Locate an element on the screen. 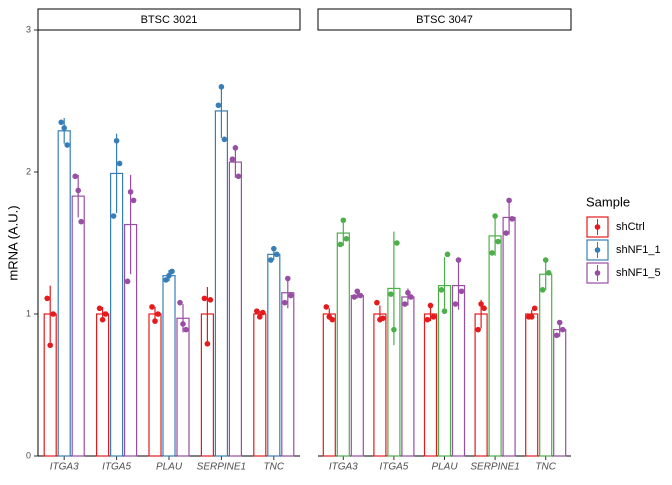 The height and width of the screenshot is (485, 672). legend-label: shNF1_5 is located at coordinates (638, 273).